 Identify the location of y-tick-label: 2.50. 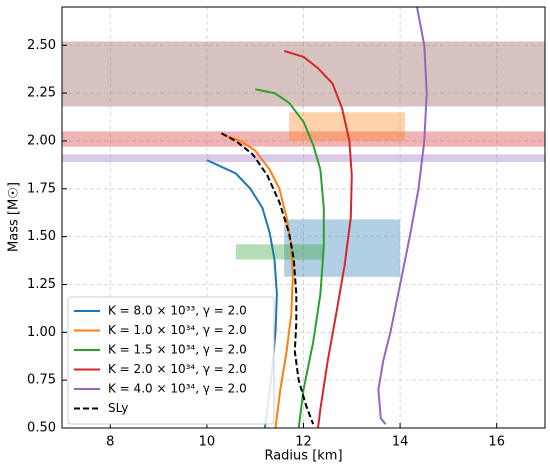
(41, 45).